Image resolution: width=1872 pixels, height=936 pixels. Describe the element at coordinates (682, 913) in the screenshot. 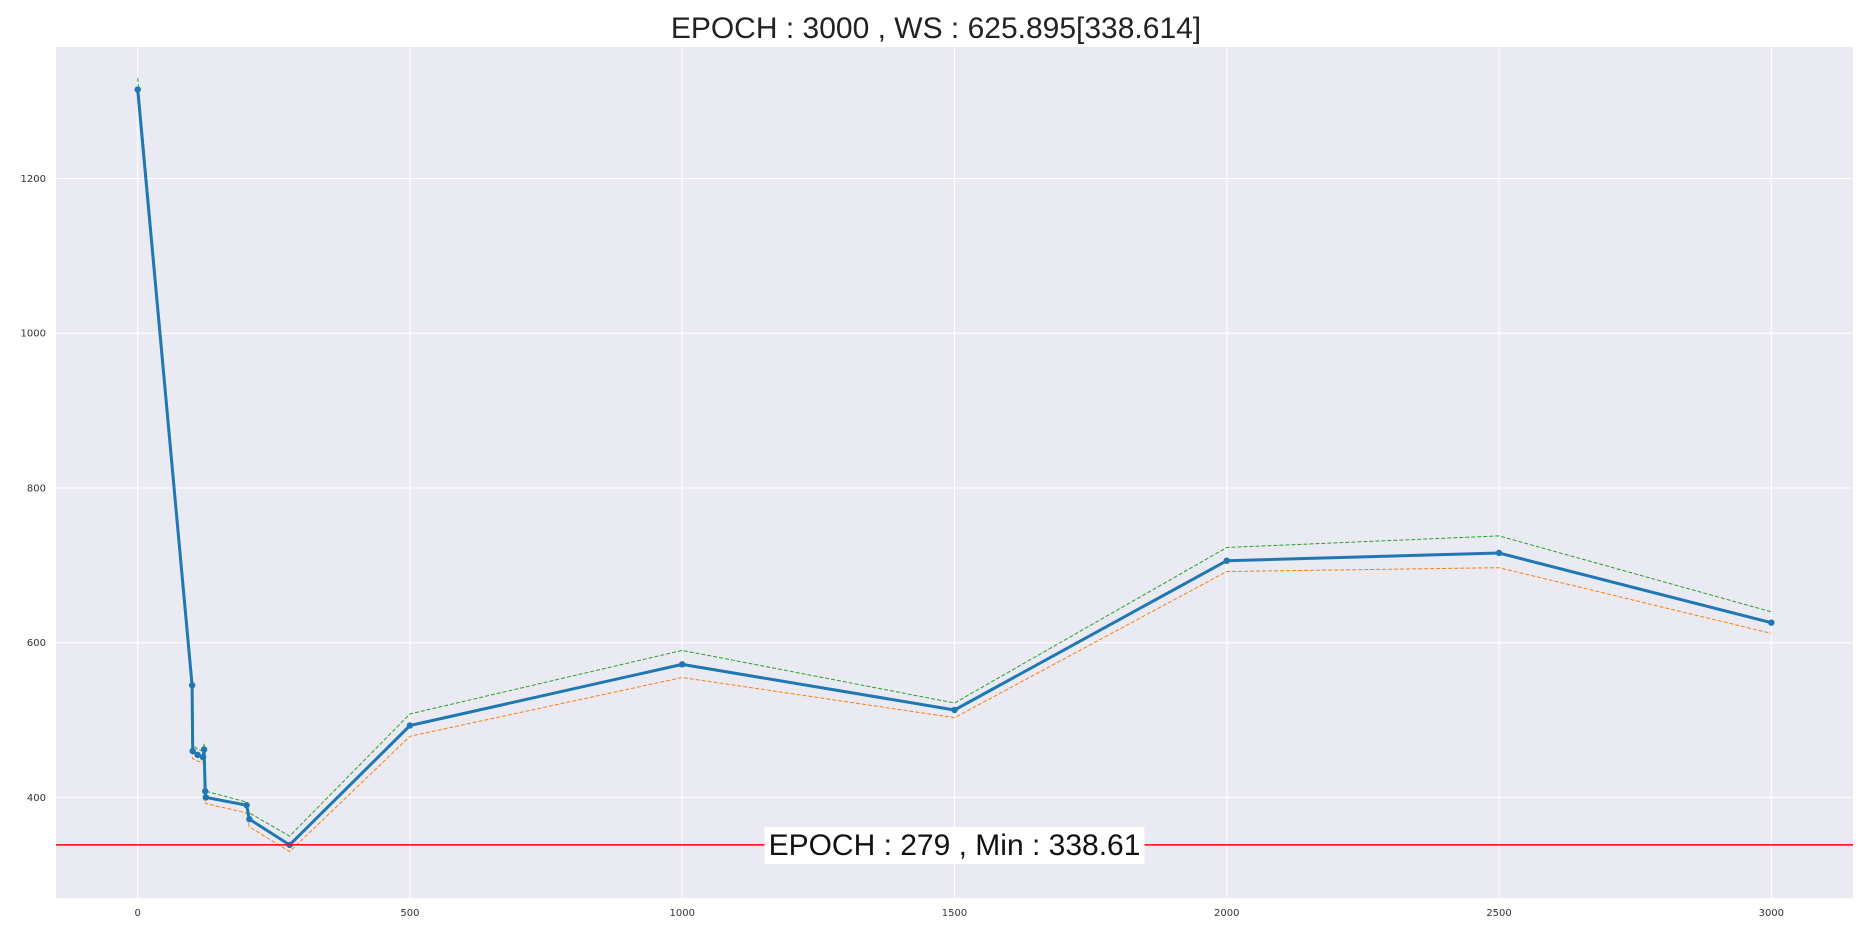

I see `x-tick-label: 1000` at that location.